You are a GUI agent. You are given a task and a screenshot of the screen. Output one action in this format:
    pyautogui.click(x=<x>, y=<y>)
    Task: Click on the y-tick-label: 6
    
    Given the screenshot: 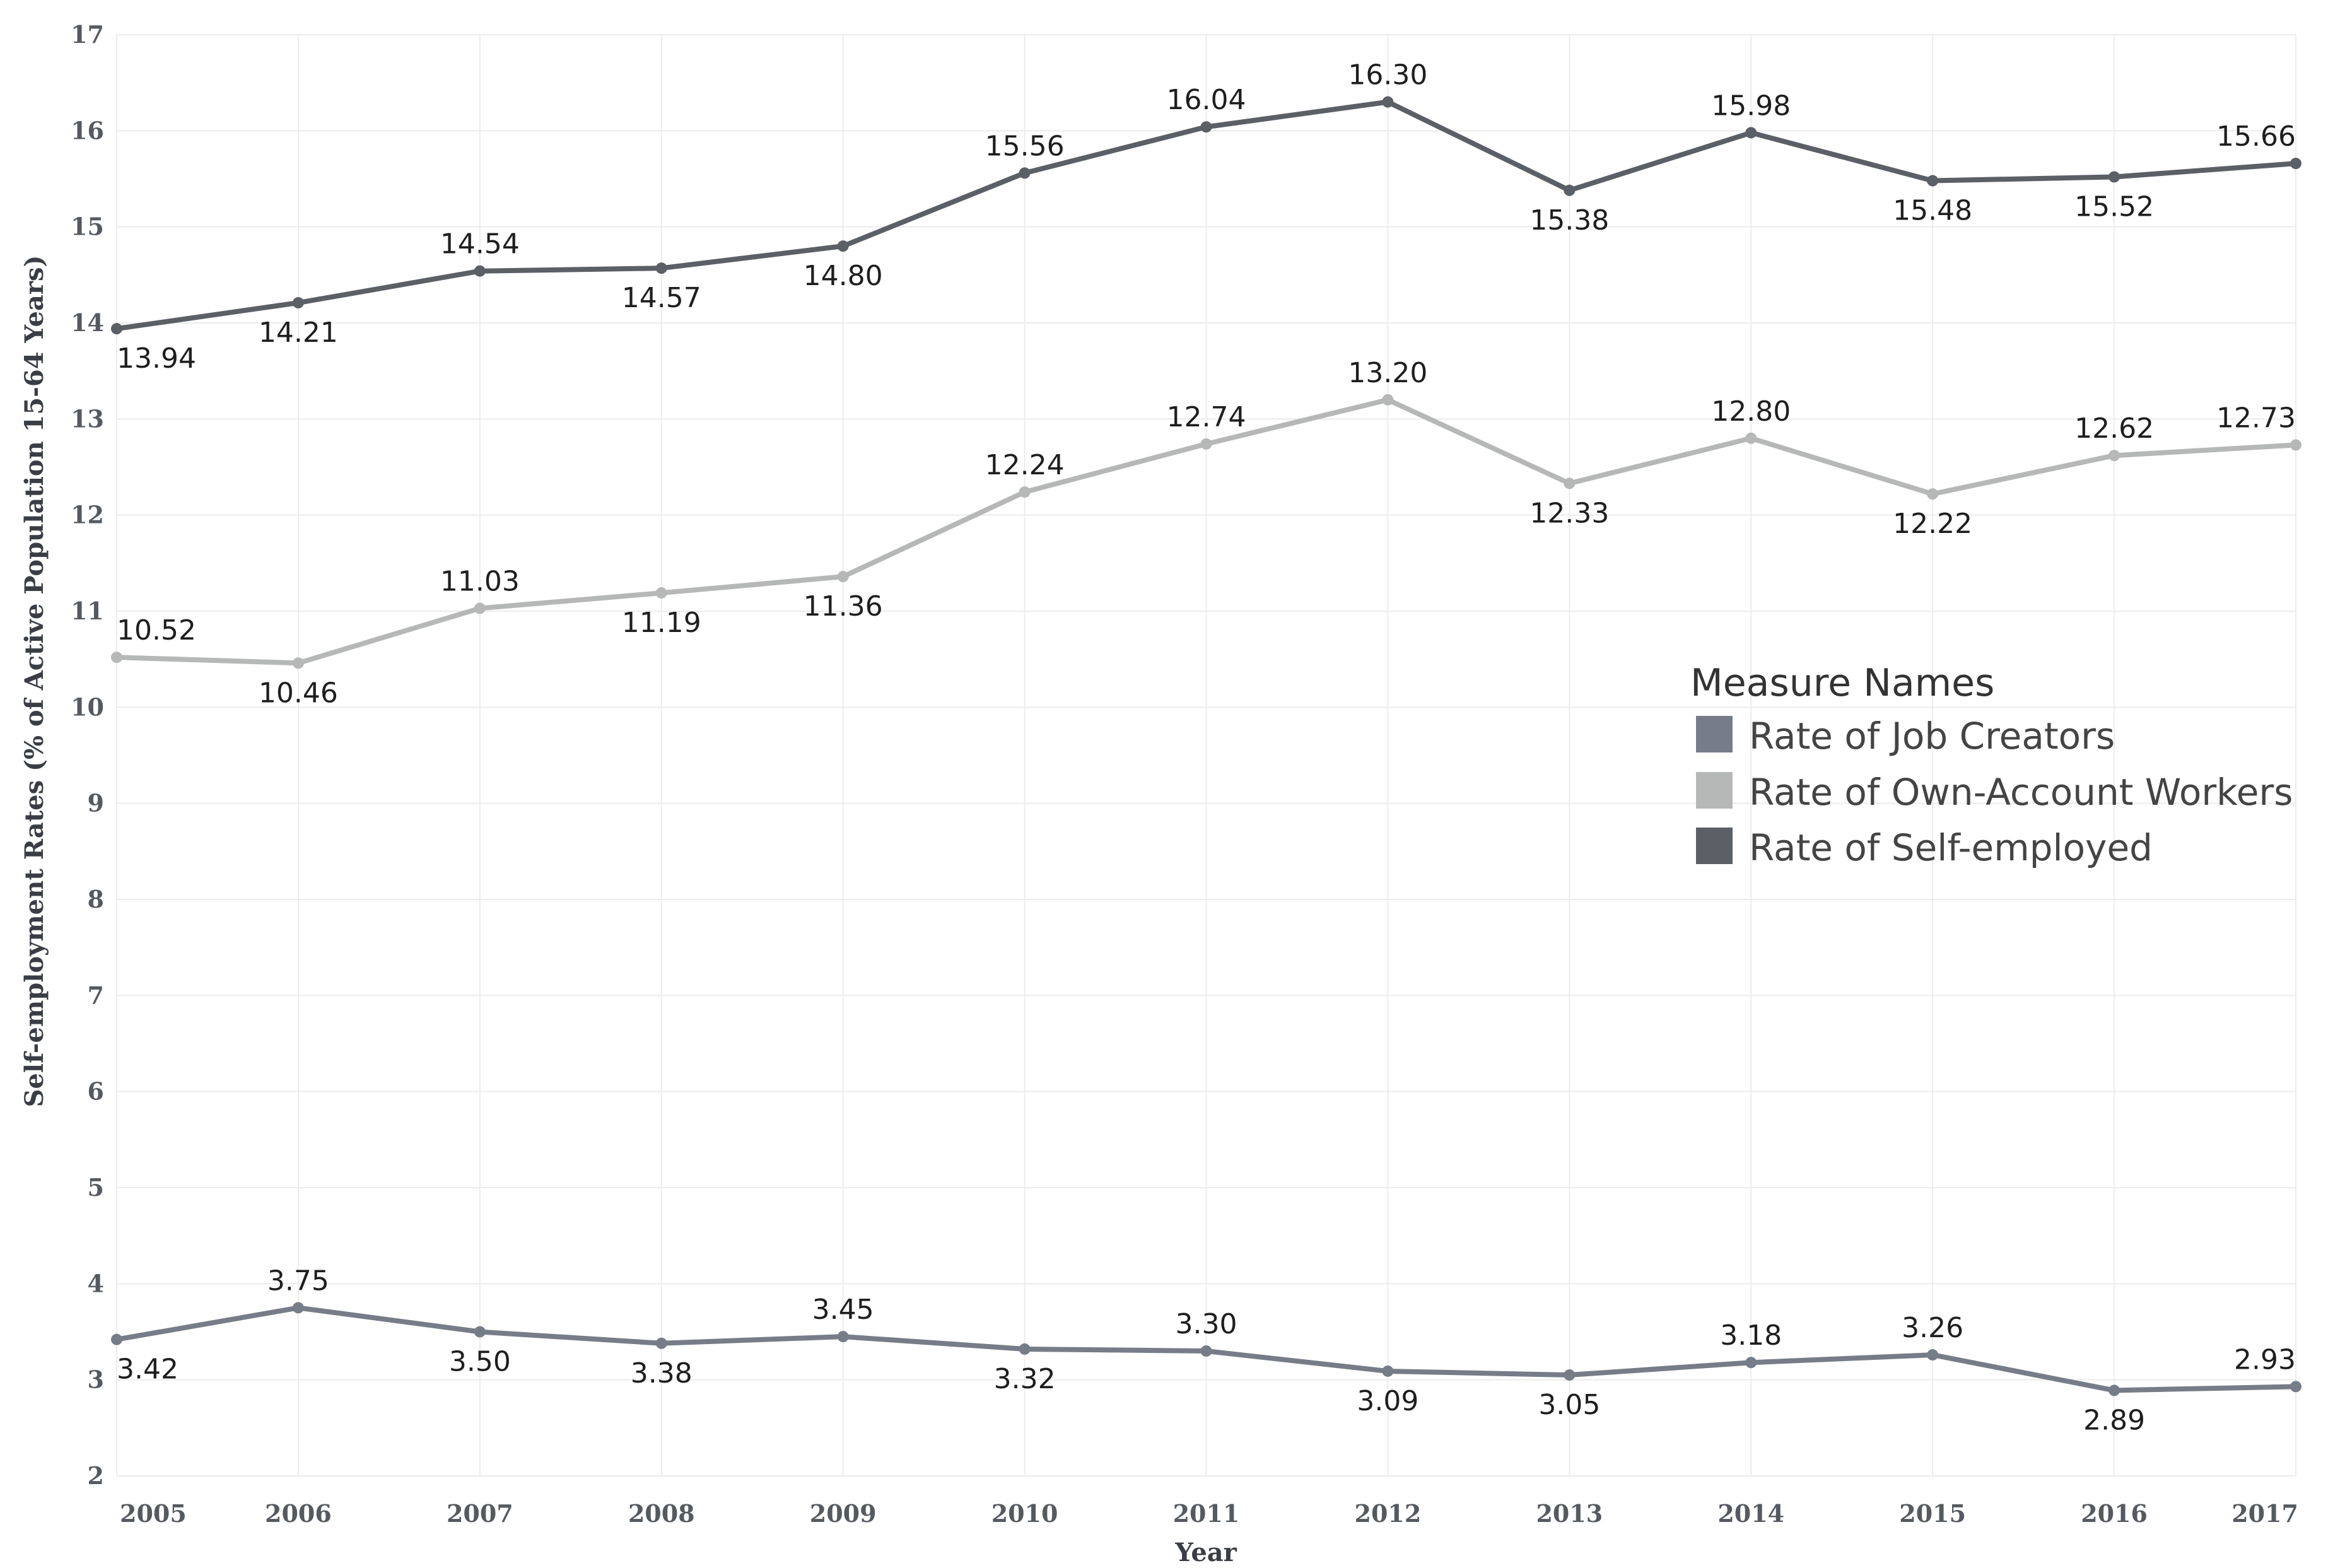 What is the action you would take?
    pyautogui.click(x=96, y=1091)
    